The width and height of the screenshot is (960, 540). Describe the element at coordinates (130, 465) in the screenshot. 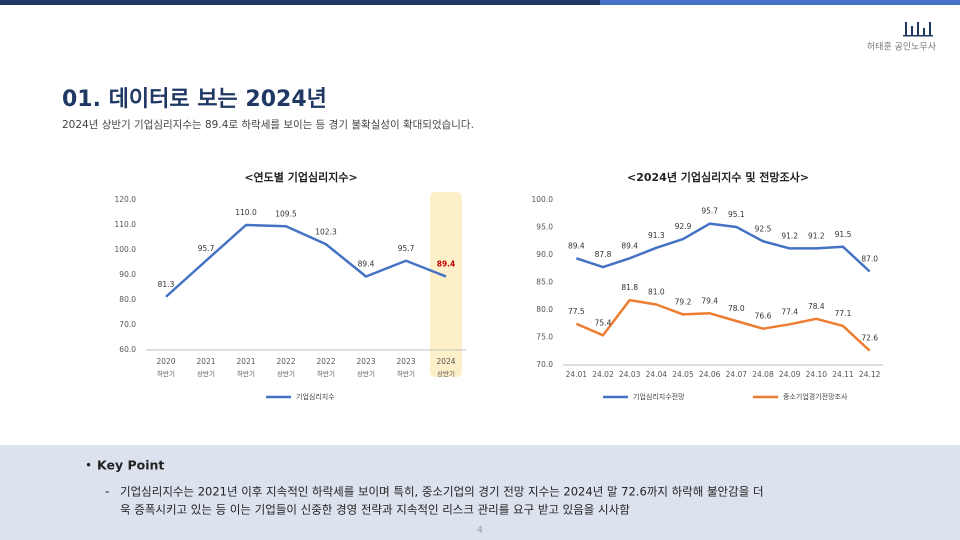

I see `key-point-heading: Key Point` at that location.